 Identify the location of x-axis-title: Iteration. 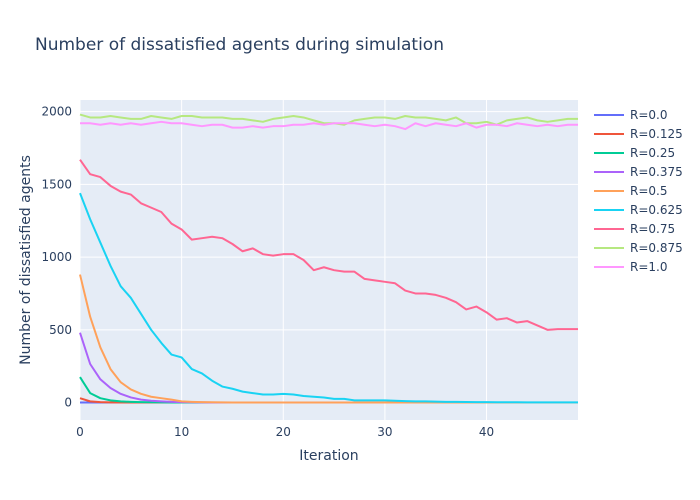
(328, 456).